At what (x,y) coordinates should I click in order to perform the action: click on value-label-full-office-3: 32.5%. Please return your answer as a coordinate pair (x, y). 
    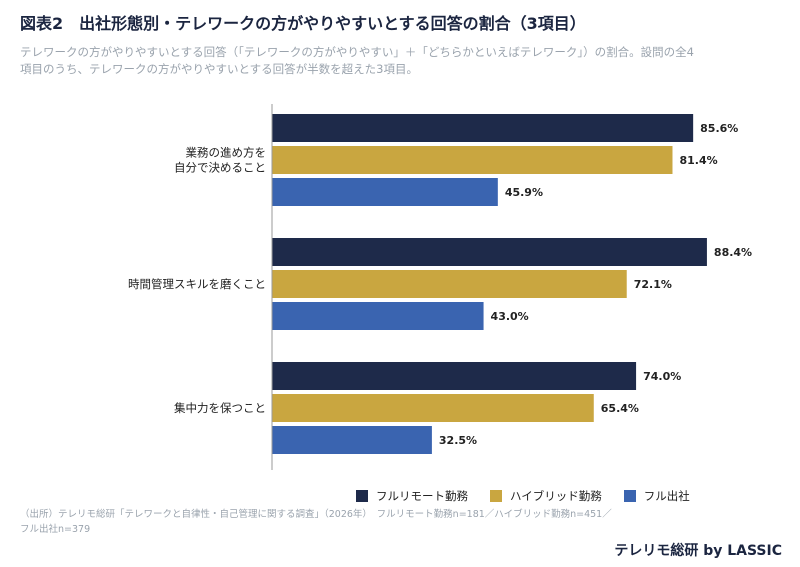
    Looking at the image, I should click on (458, 440).